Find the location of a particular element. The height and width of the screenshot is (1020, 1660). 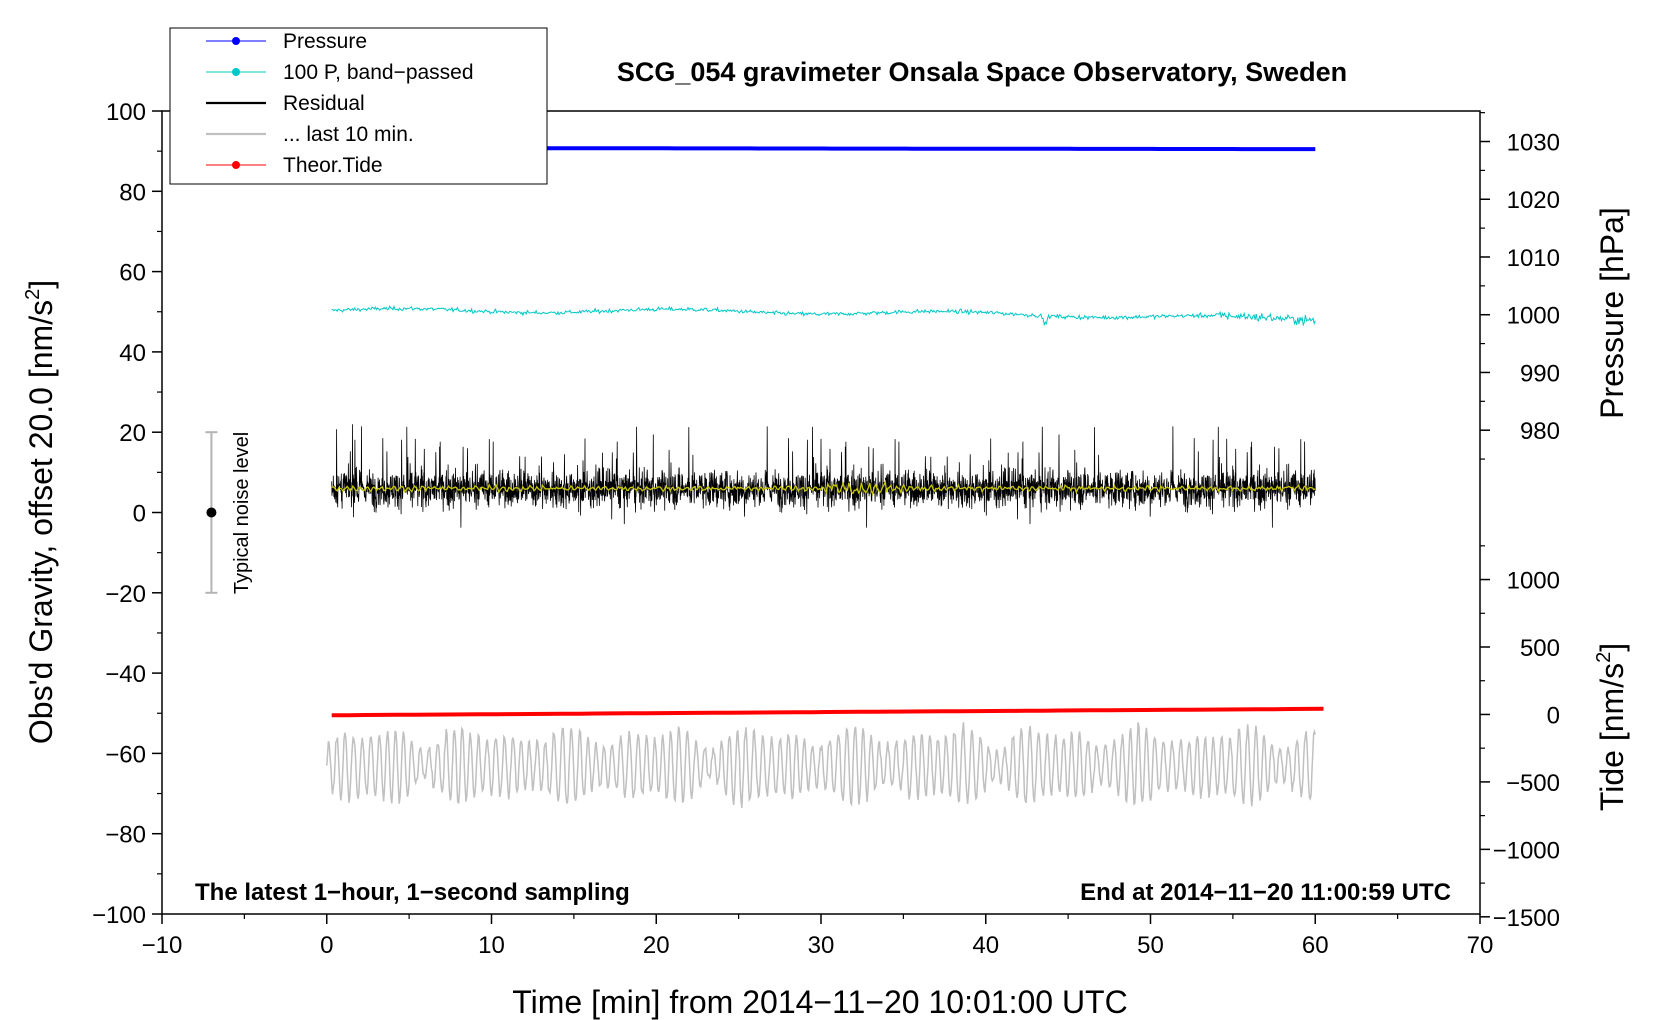

y-tick-label: −60 is located at coordinates (125, 754).